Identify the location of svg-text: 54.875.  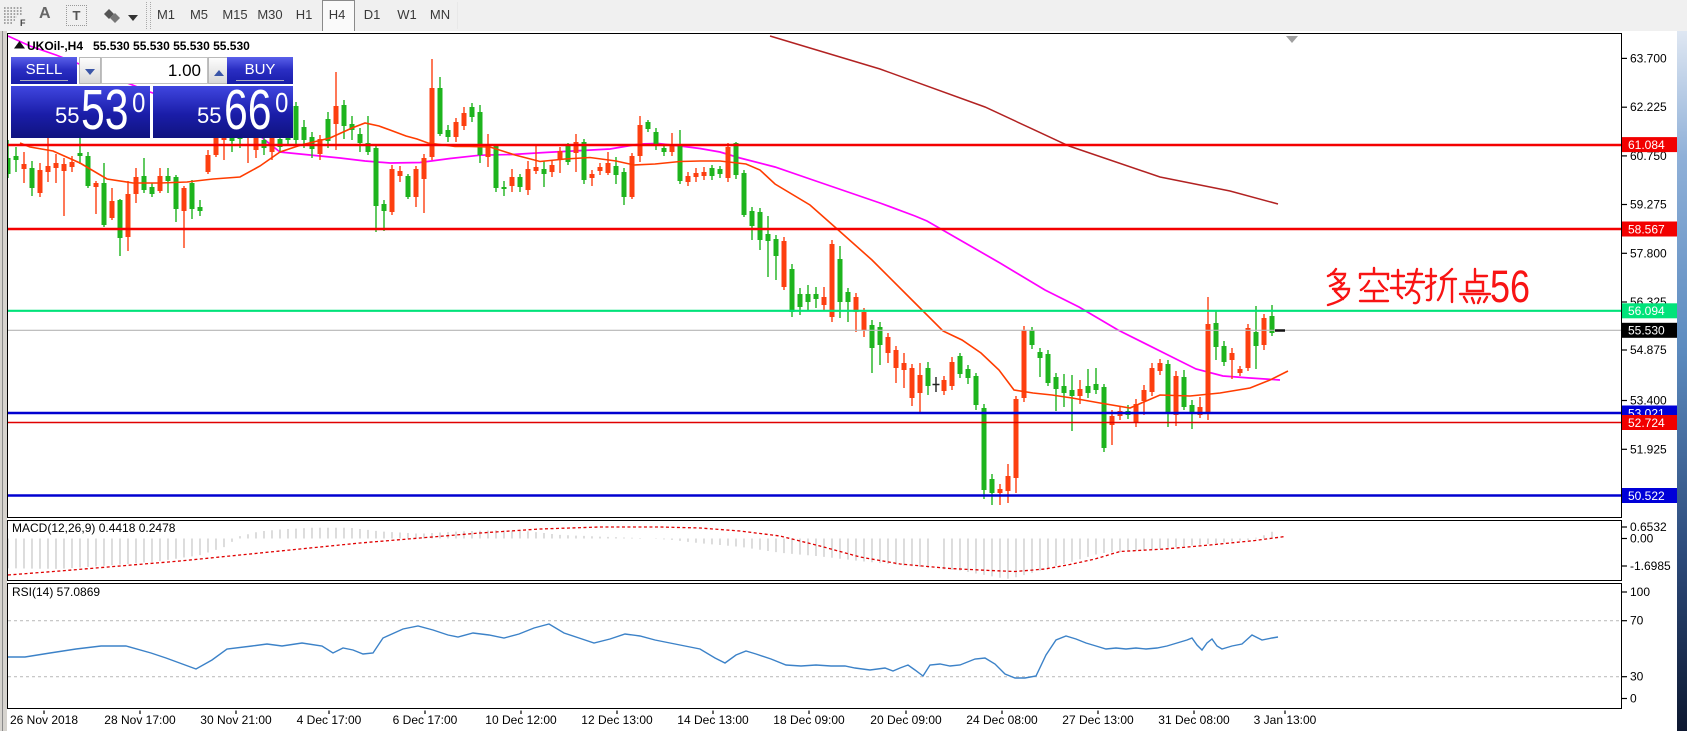
(1648, 350).